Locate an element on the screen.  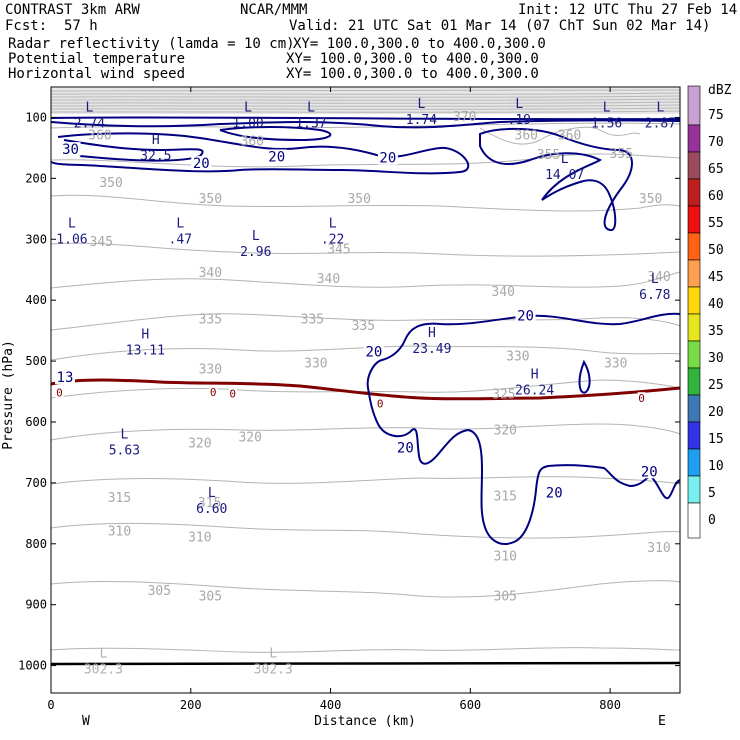
colorbar-level: 30 is located at coordinates (716, 358).